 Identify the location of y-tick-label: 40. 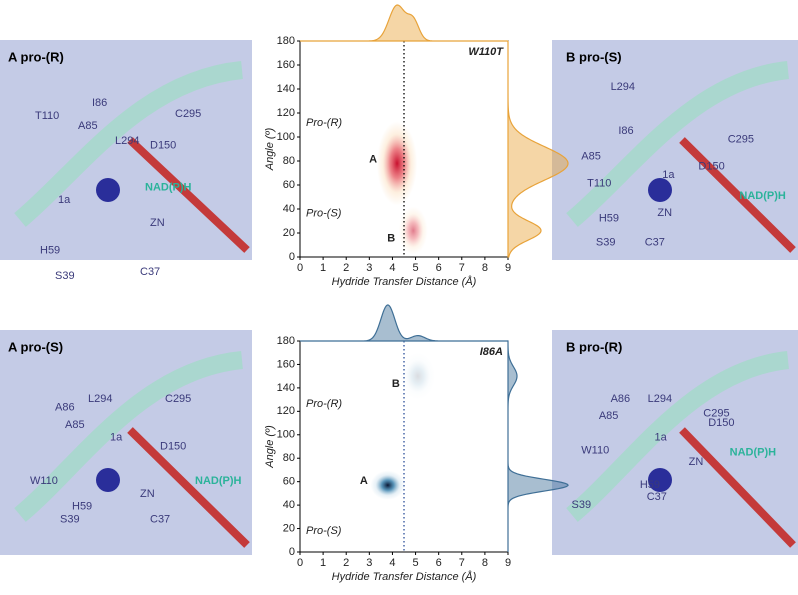
(289, 209).